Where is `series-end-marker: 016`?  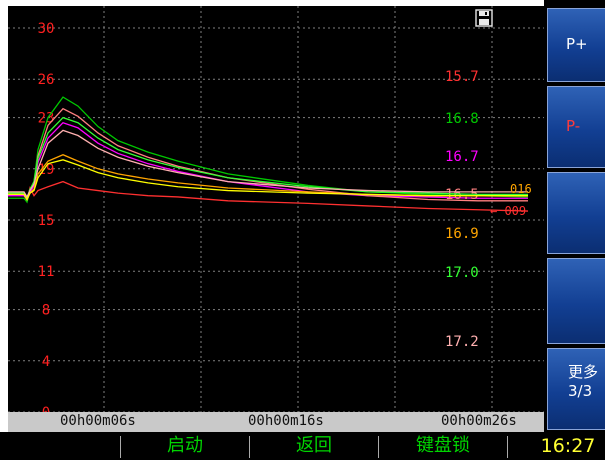
series-end-marker: 016 is located at coordinates (521, 189).